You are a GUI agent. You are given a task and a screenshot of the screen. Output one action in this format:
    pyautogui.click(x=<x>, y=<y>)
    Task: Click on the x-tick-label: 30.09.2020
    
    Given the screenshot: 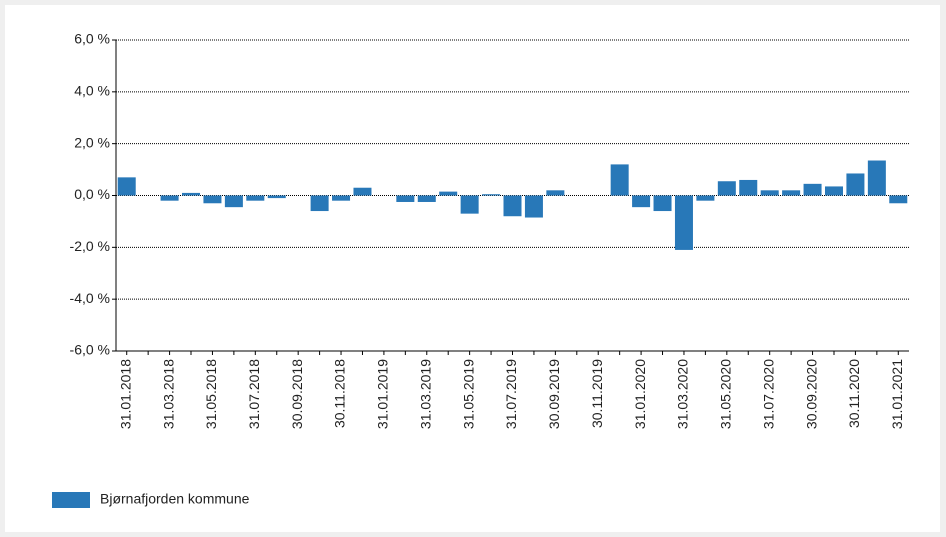 What is the action you would take?
    pyautogui.click(x=811, y=394)
    